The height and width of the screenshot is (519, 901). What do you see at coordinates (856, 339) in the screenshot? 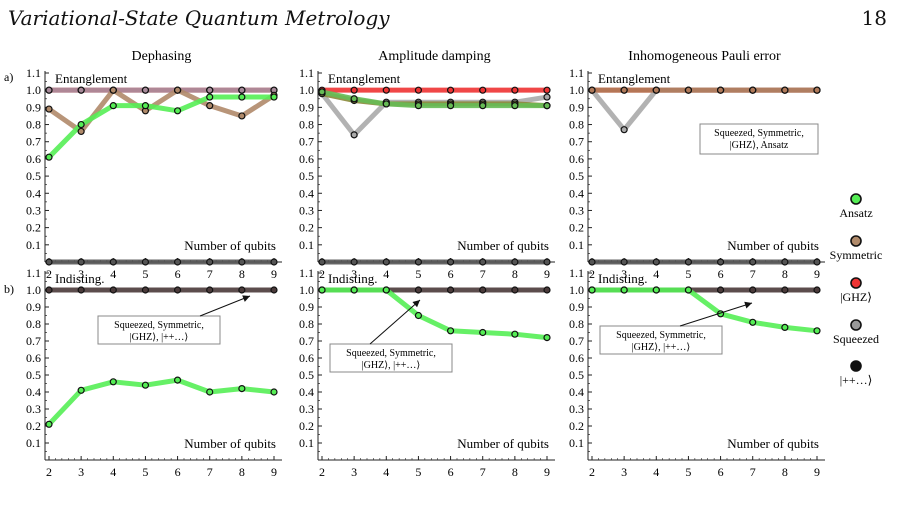
I see `legend-label: Squeezed` at bounding box center [856, 339].